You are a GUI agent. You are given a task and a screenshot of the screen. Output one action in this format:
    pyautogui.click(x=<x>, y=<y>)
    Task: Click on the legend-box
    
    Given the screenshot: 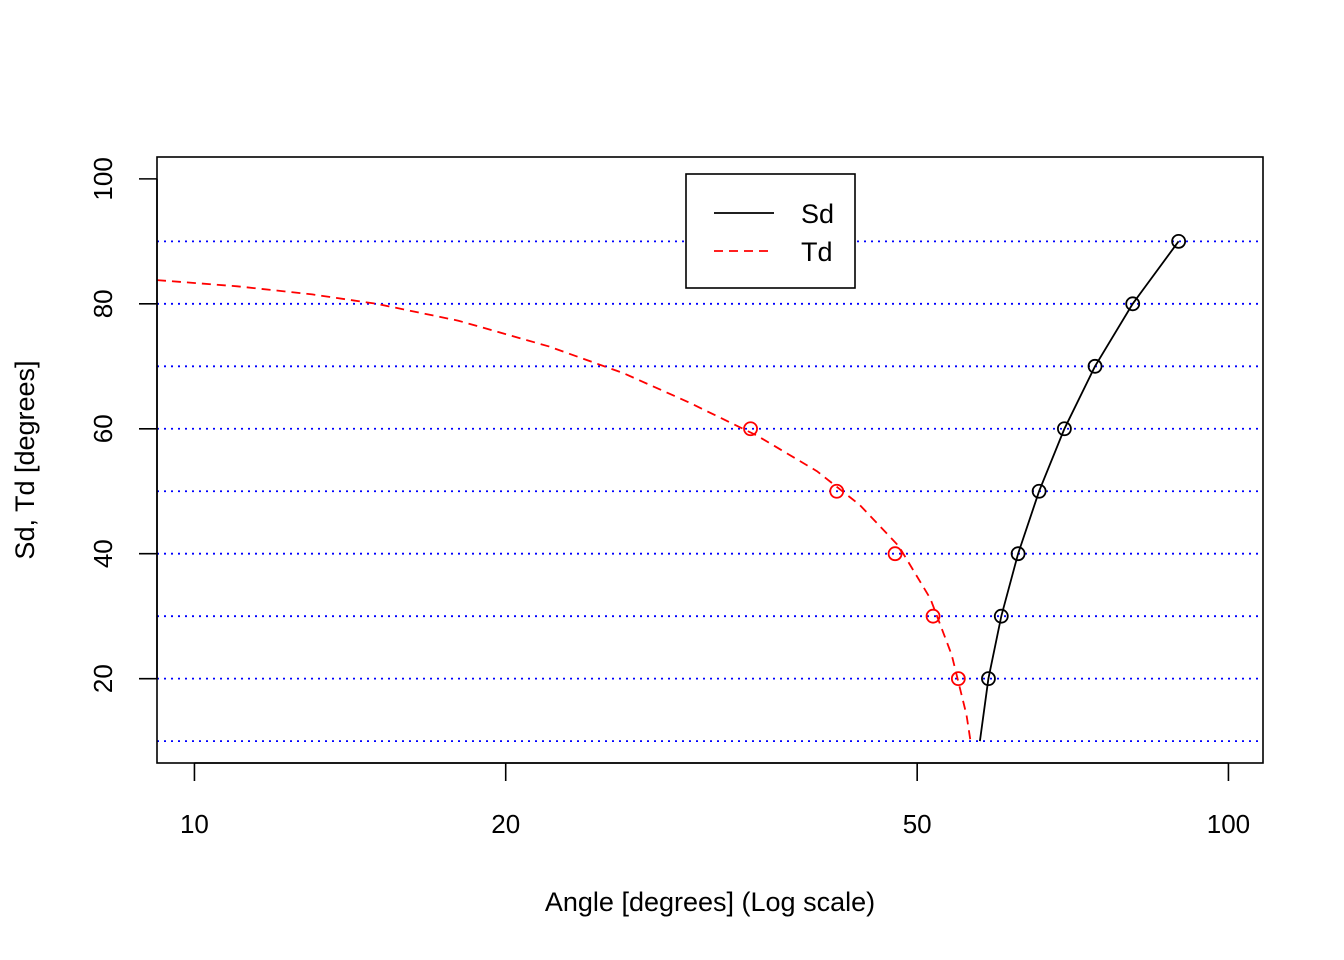 What is the action you would take?
    pyautogui.click(x=770, y=231)
    